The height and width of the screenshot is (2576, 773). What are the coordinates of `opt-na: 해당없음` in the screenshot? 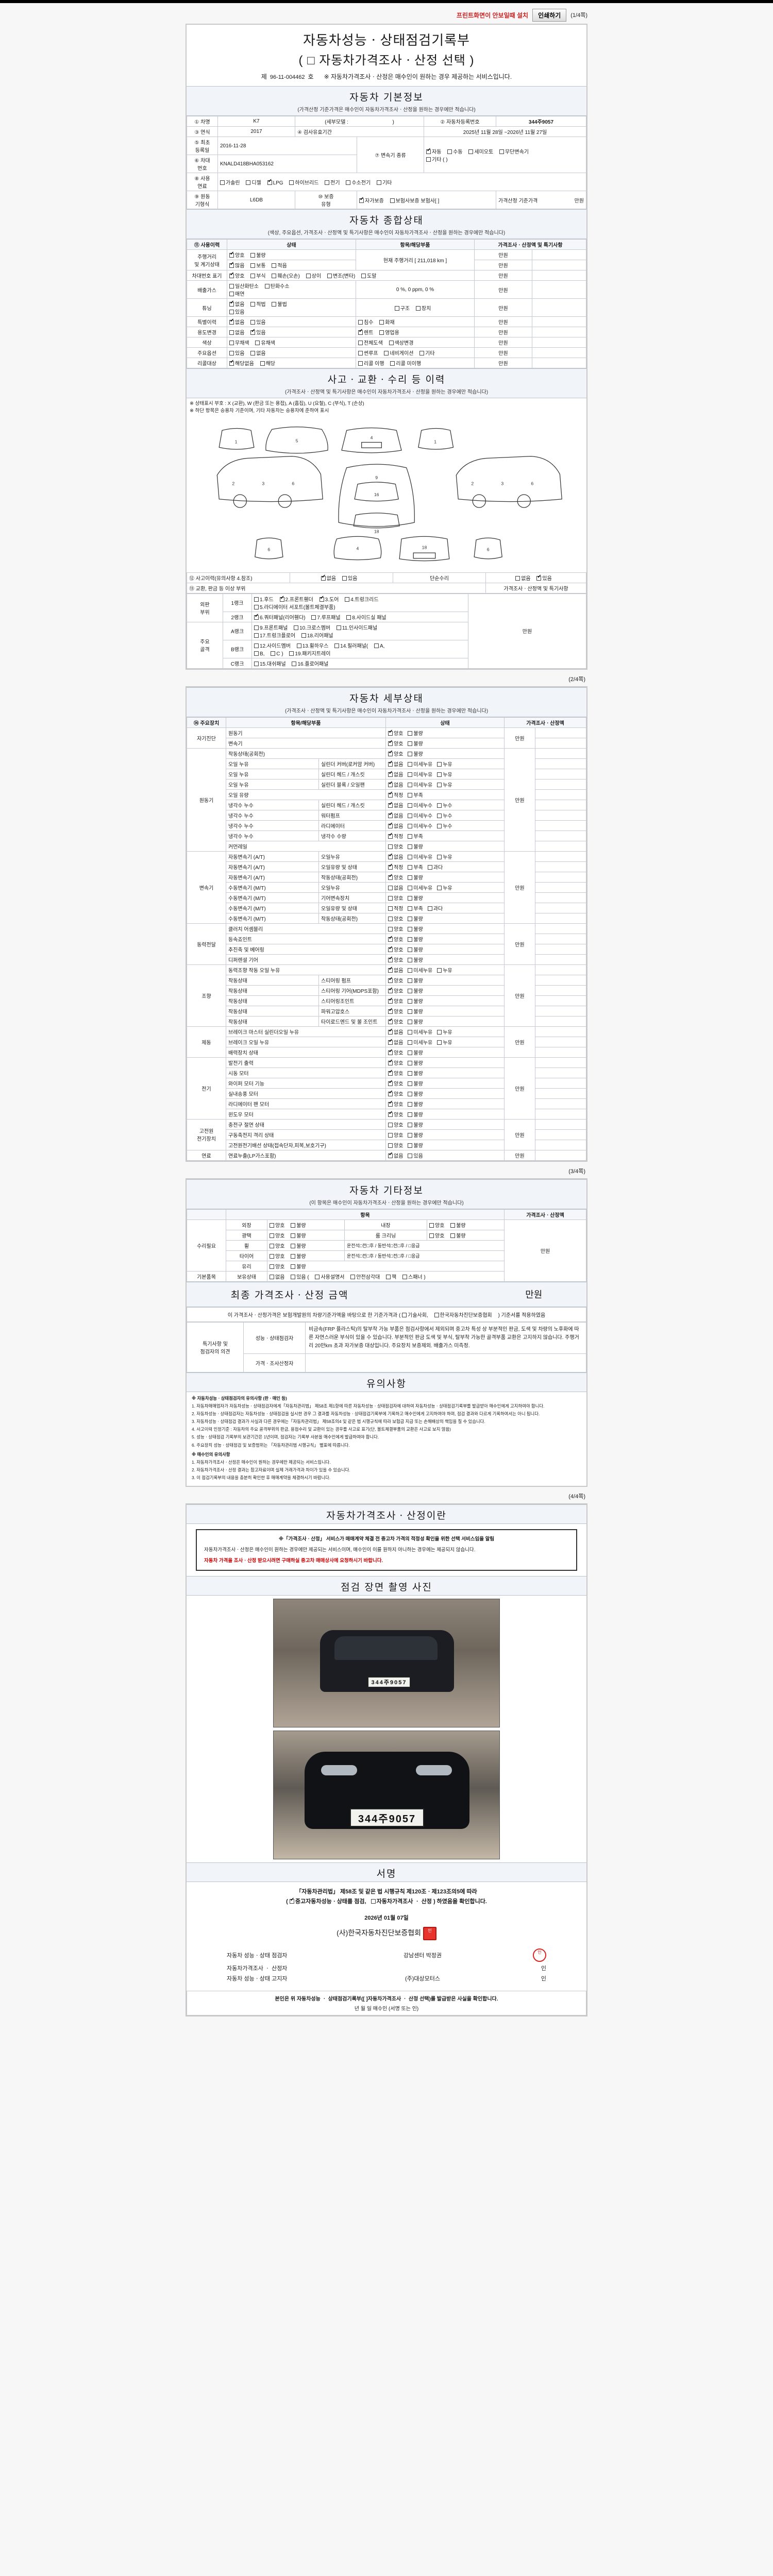 It's located at (241, 363).